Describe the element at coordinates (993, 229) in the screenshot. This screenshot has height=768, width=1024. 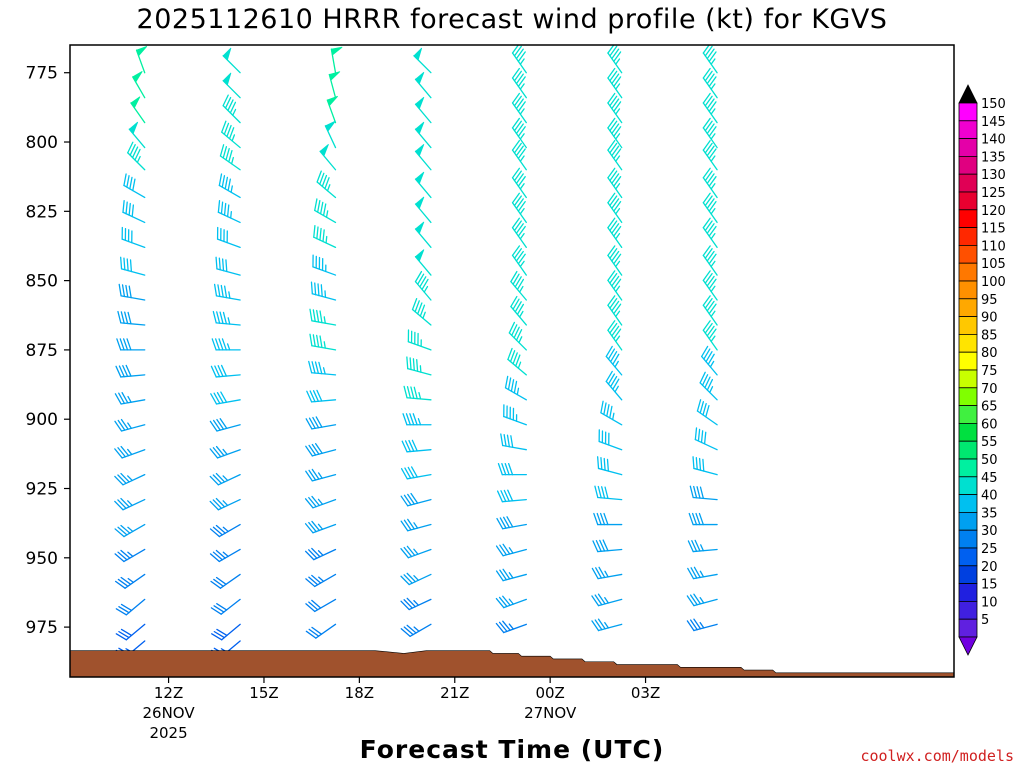
I see `colorbar-label: 115` at that location.